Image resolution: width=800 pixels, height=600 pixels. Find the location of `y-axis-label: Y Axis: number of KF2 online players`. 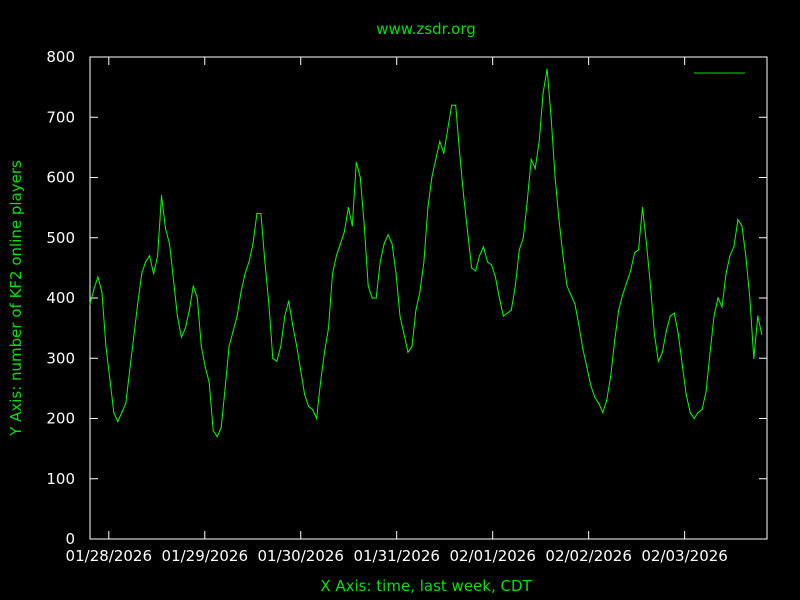

y-axis-label: Y Axis: number of KF2 online players is located at coordinates (16, 298).